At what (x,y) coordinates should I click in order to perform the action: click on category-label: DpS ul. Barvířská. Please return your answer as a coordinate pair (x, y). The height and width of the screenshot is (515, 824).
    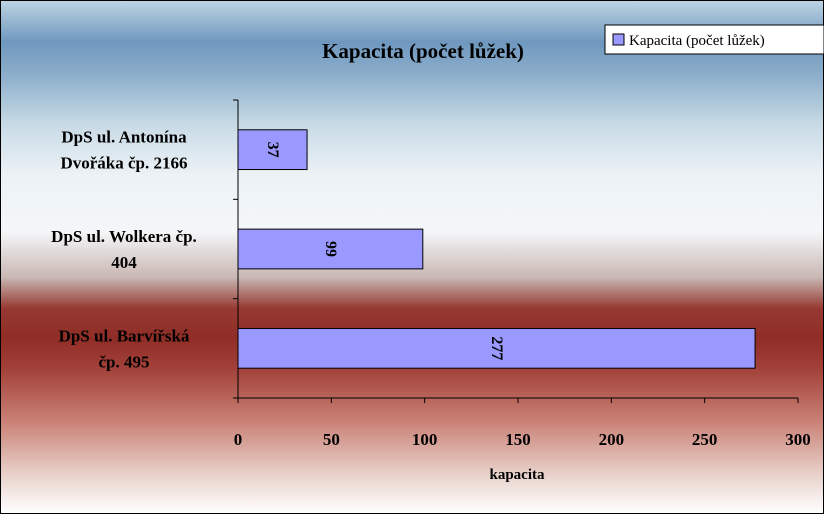
    Looking at the image, I should click on (124, 335).